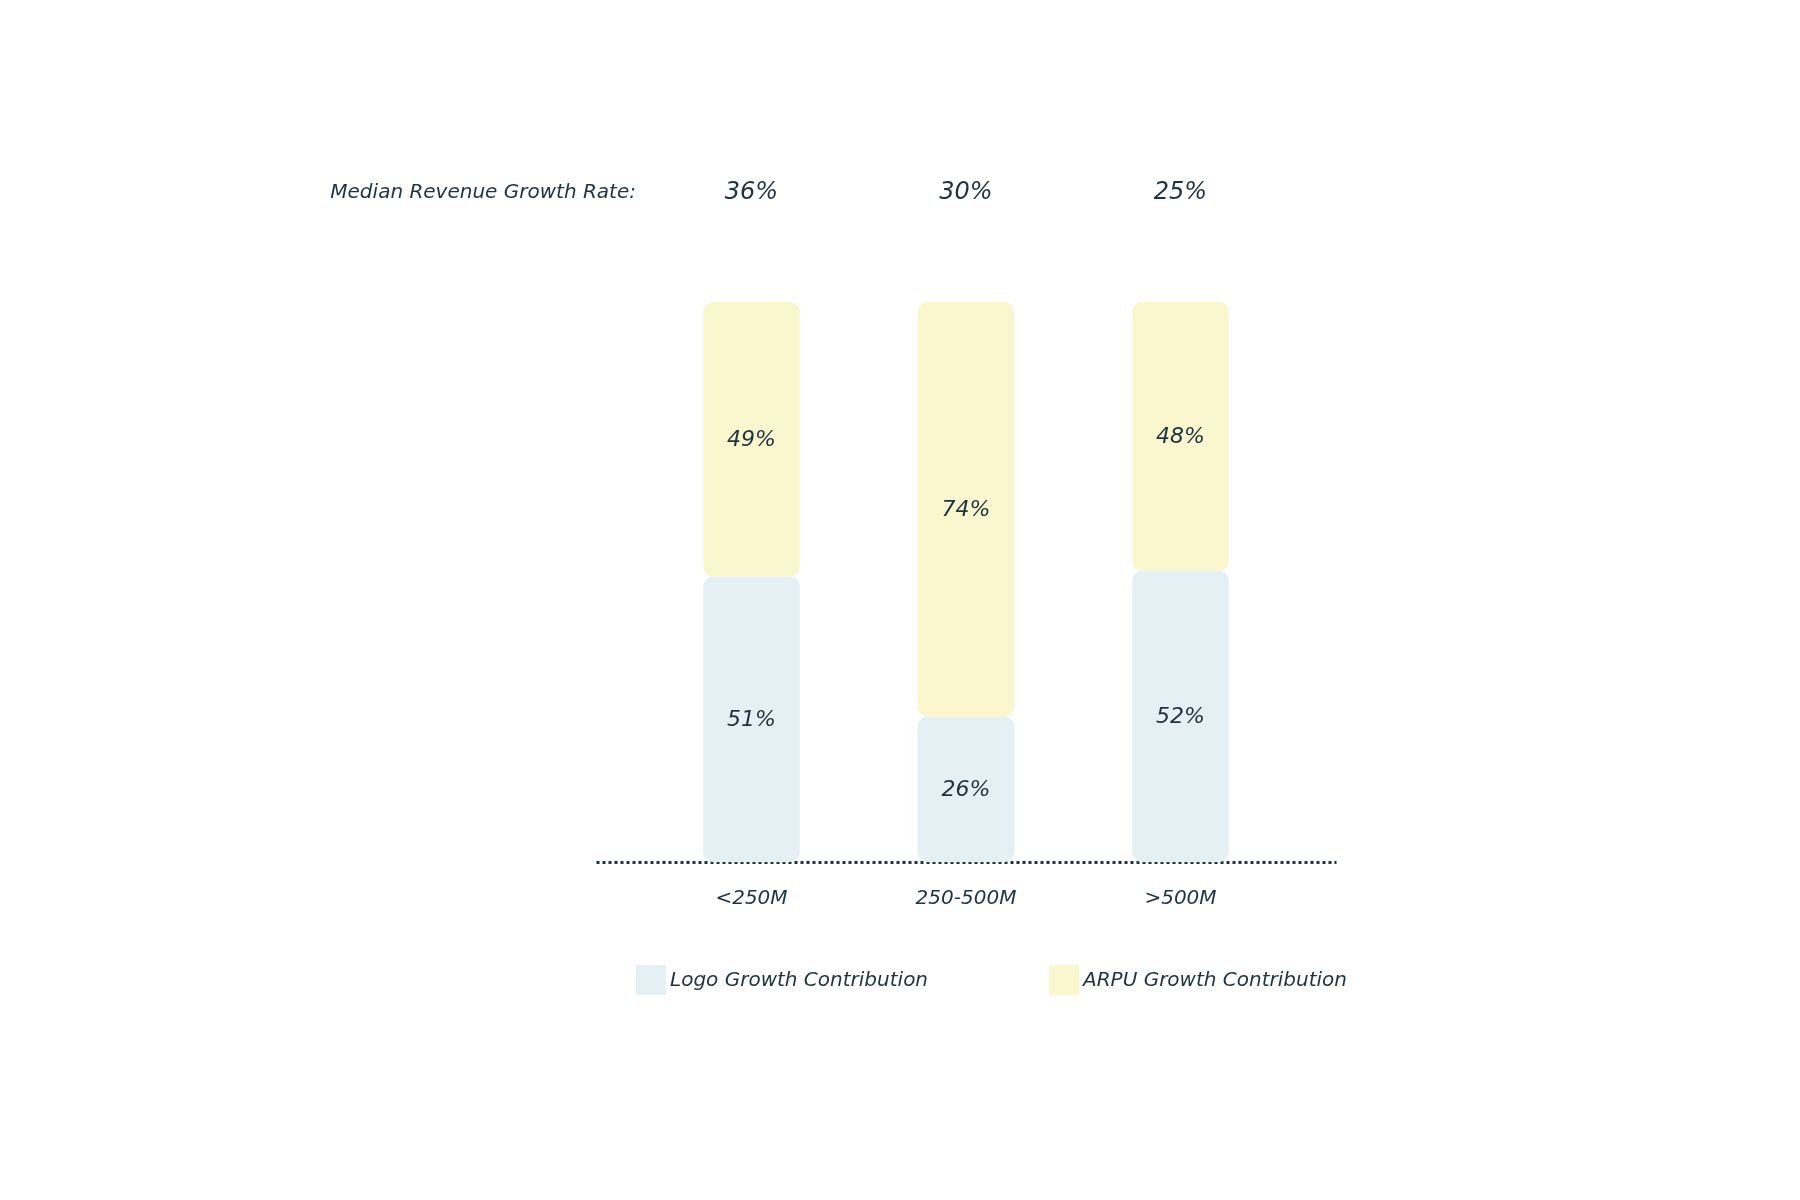 Image resolution: width=1800 pixels, height=1200 pixels. I want to click on text: Median Revenue Growth Rate:, so click(483, 191).